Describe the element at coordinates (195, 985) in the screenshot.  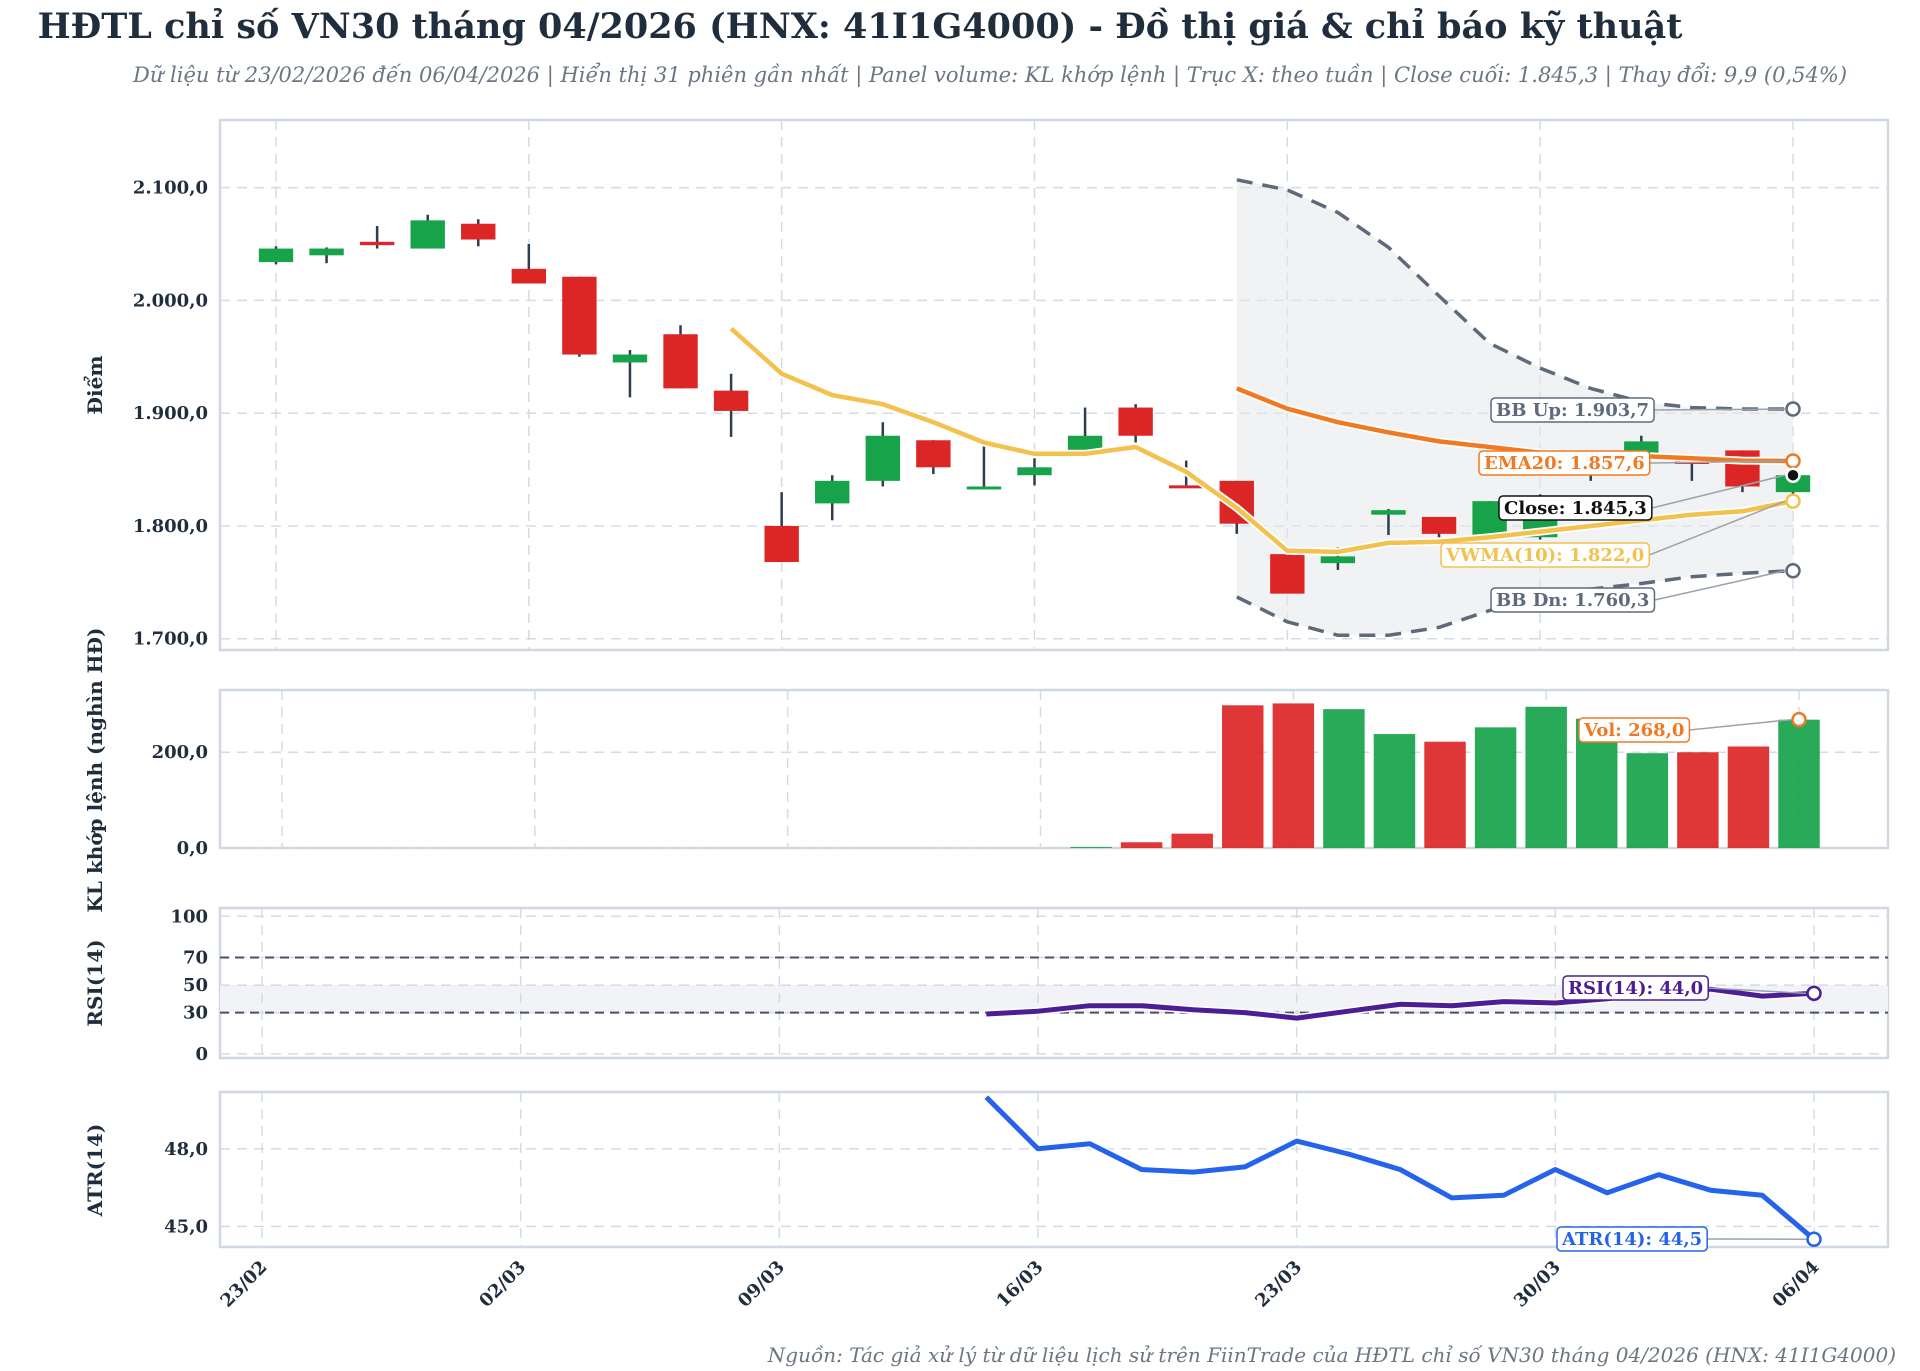
I see `rsi-y-tick: 50` at that location.